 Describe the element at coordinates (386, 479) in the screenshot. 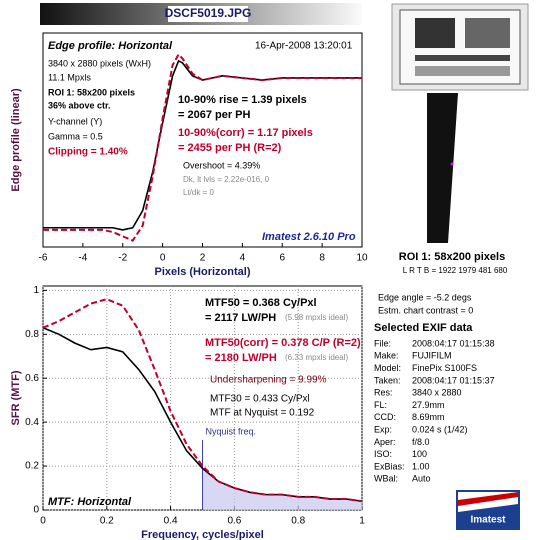

I see `exif-key: WBal:` at that location.